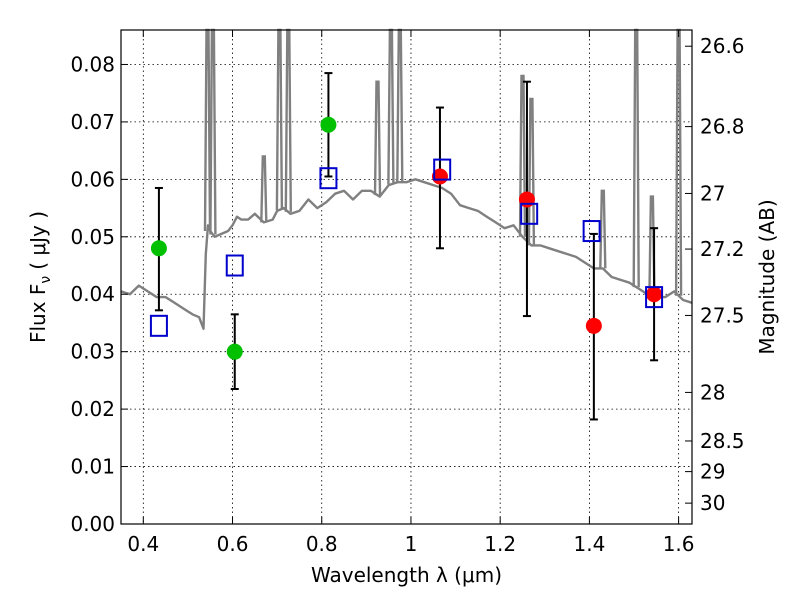  What do you see at coordinates (712, 392) in the screenshot?
I see `mag-tick-label: 28` at bounding box center [712, 392].